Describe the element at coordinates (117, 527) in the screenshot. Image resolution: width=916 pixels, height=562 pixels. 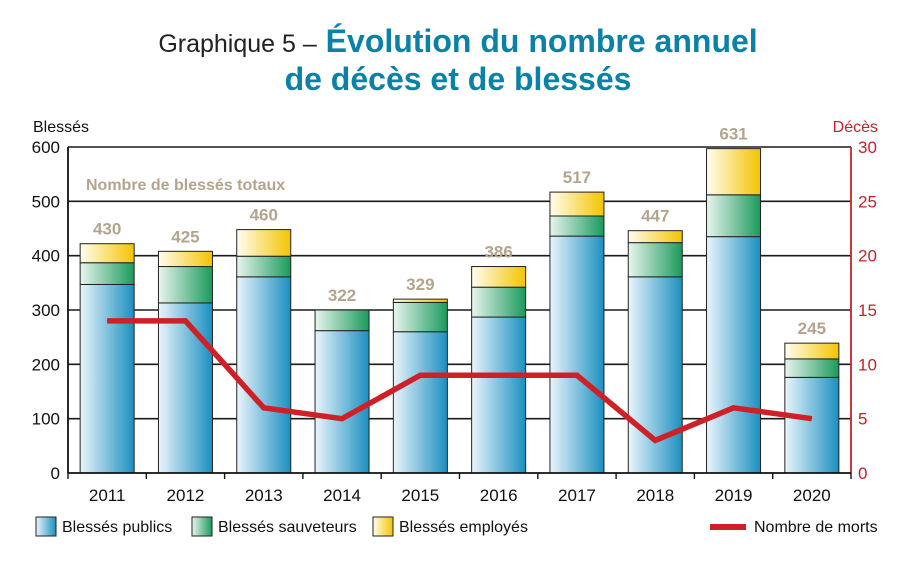
I see `legend-item-public-label: Blessés publics` at that location.